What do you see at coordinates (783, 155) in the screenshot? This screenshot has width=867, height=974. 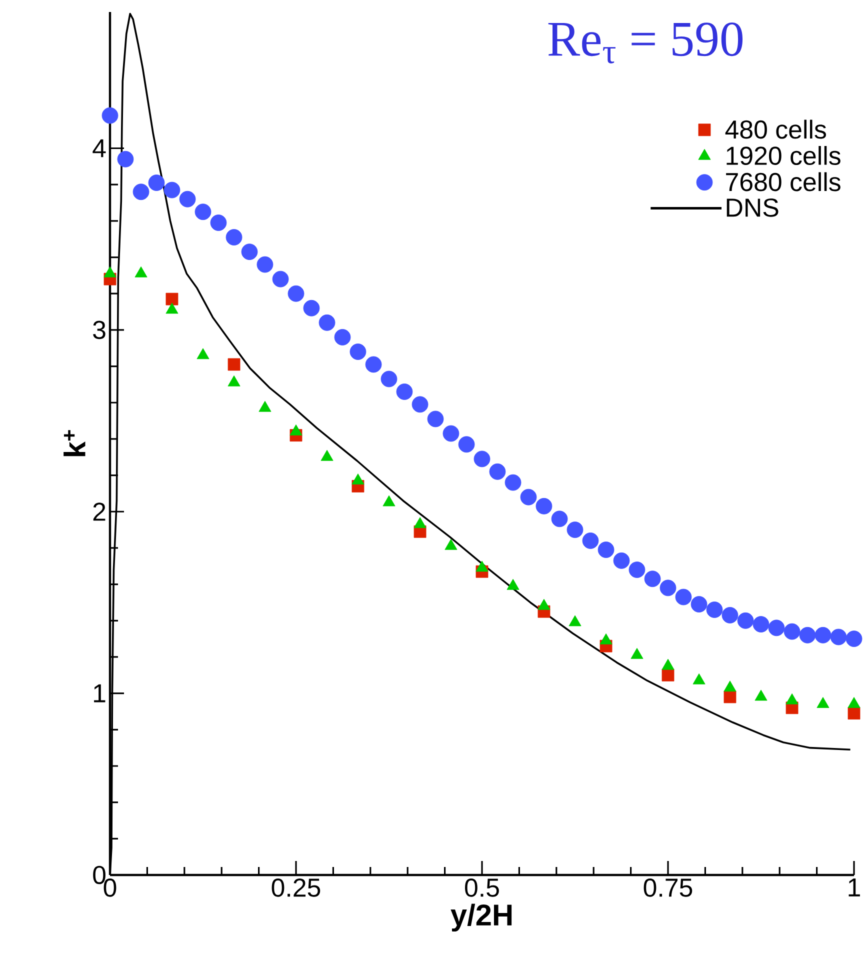 I see `legend-label: 1920 cells` at bounding box center [783, 155].